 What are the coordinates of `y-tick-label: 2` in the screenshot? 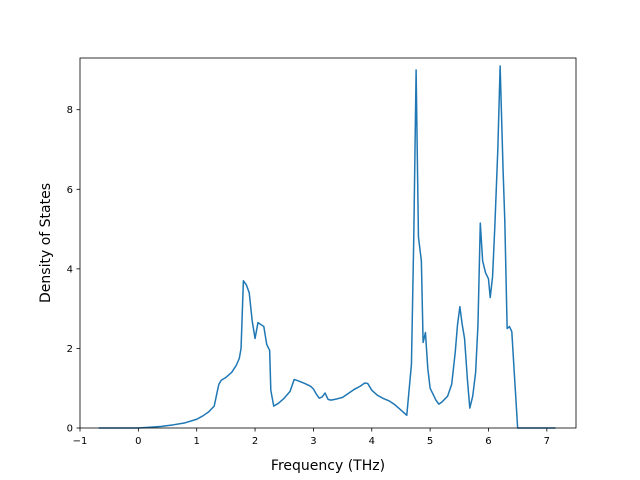 It's located at (70, 349).